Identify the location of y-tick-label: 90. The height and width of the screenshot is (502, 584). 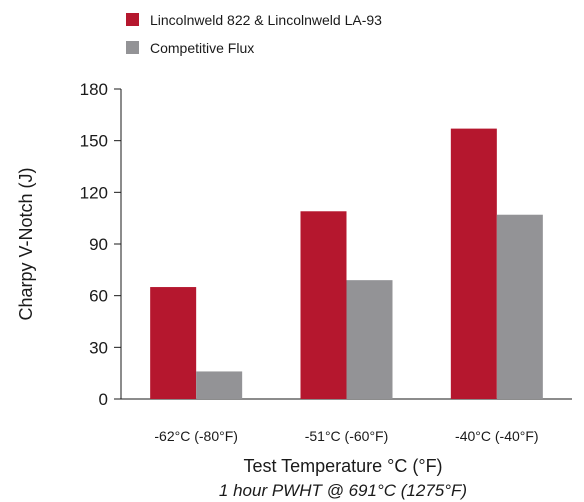
(98, 244).